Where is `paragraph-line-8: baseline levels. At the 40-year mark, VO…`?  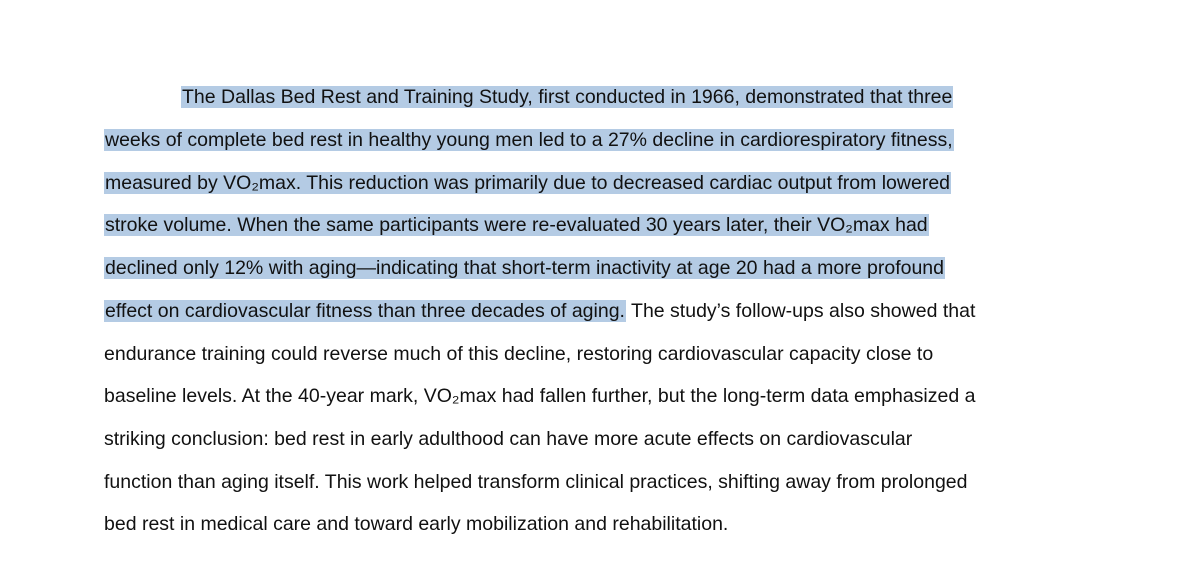
paragraph-line-8: baseline levels. At the 40-year mark, VO… is located at coordinates (539, 396).